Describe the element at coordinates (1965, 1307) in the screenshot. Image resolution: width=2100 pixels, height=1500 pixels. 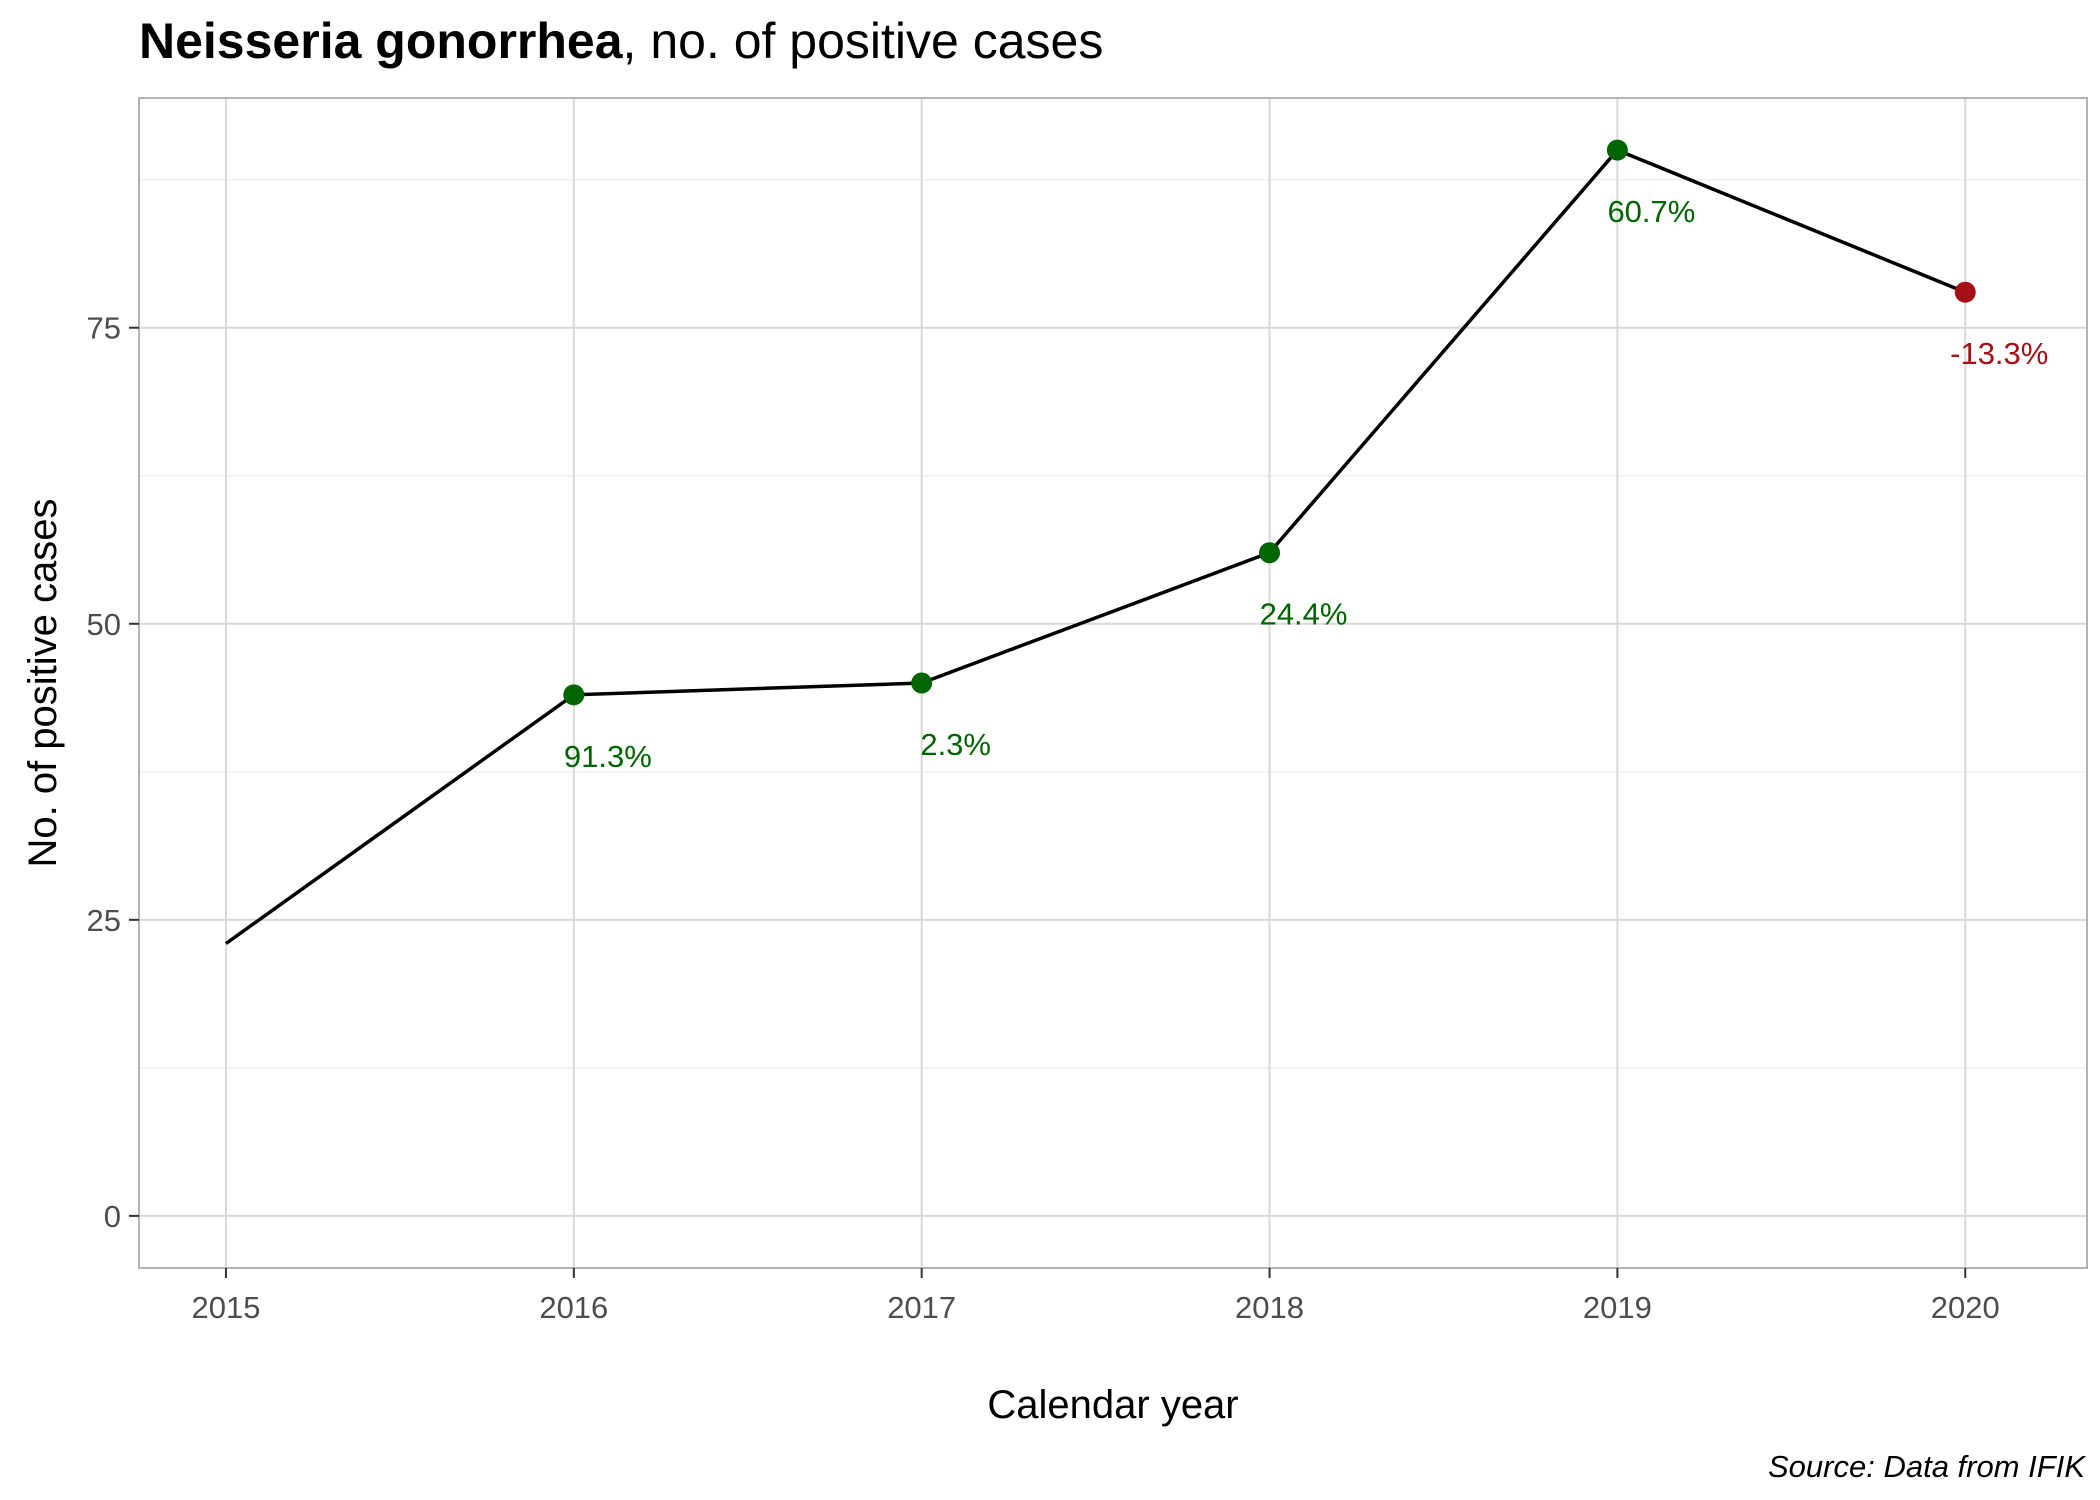
I see `x-tick-label: 2020` at that location.